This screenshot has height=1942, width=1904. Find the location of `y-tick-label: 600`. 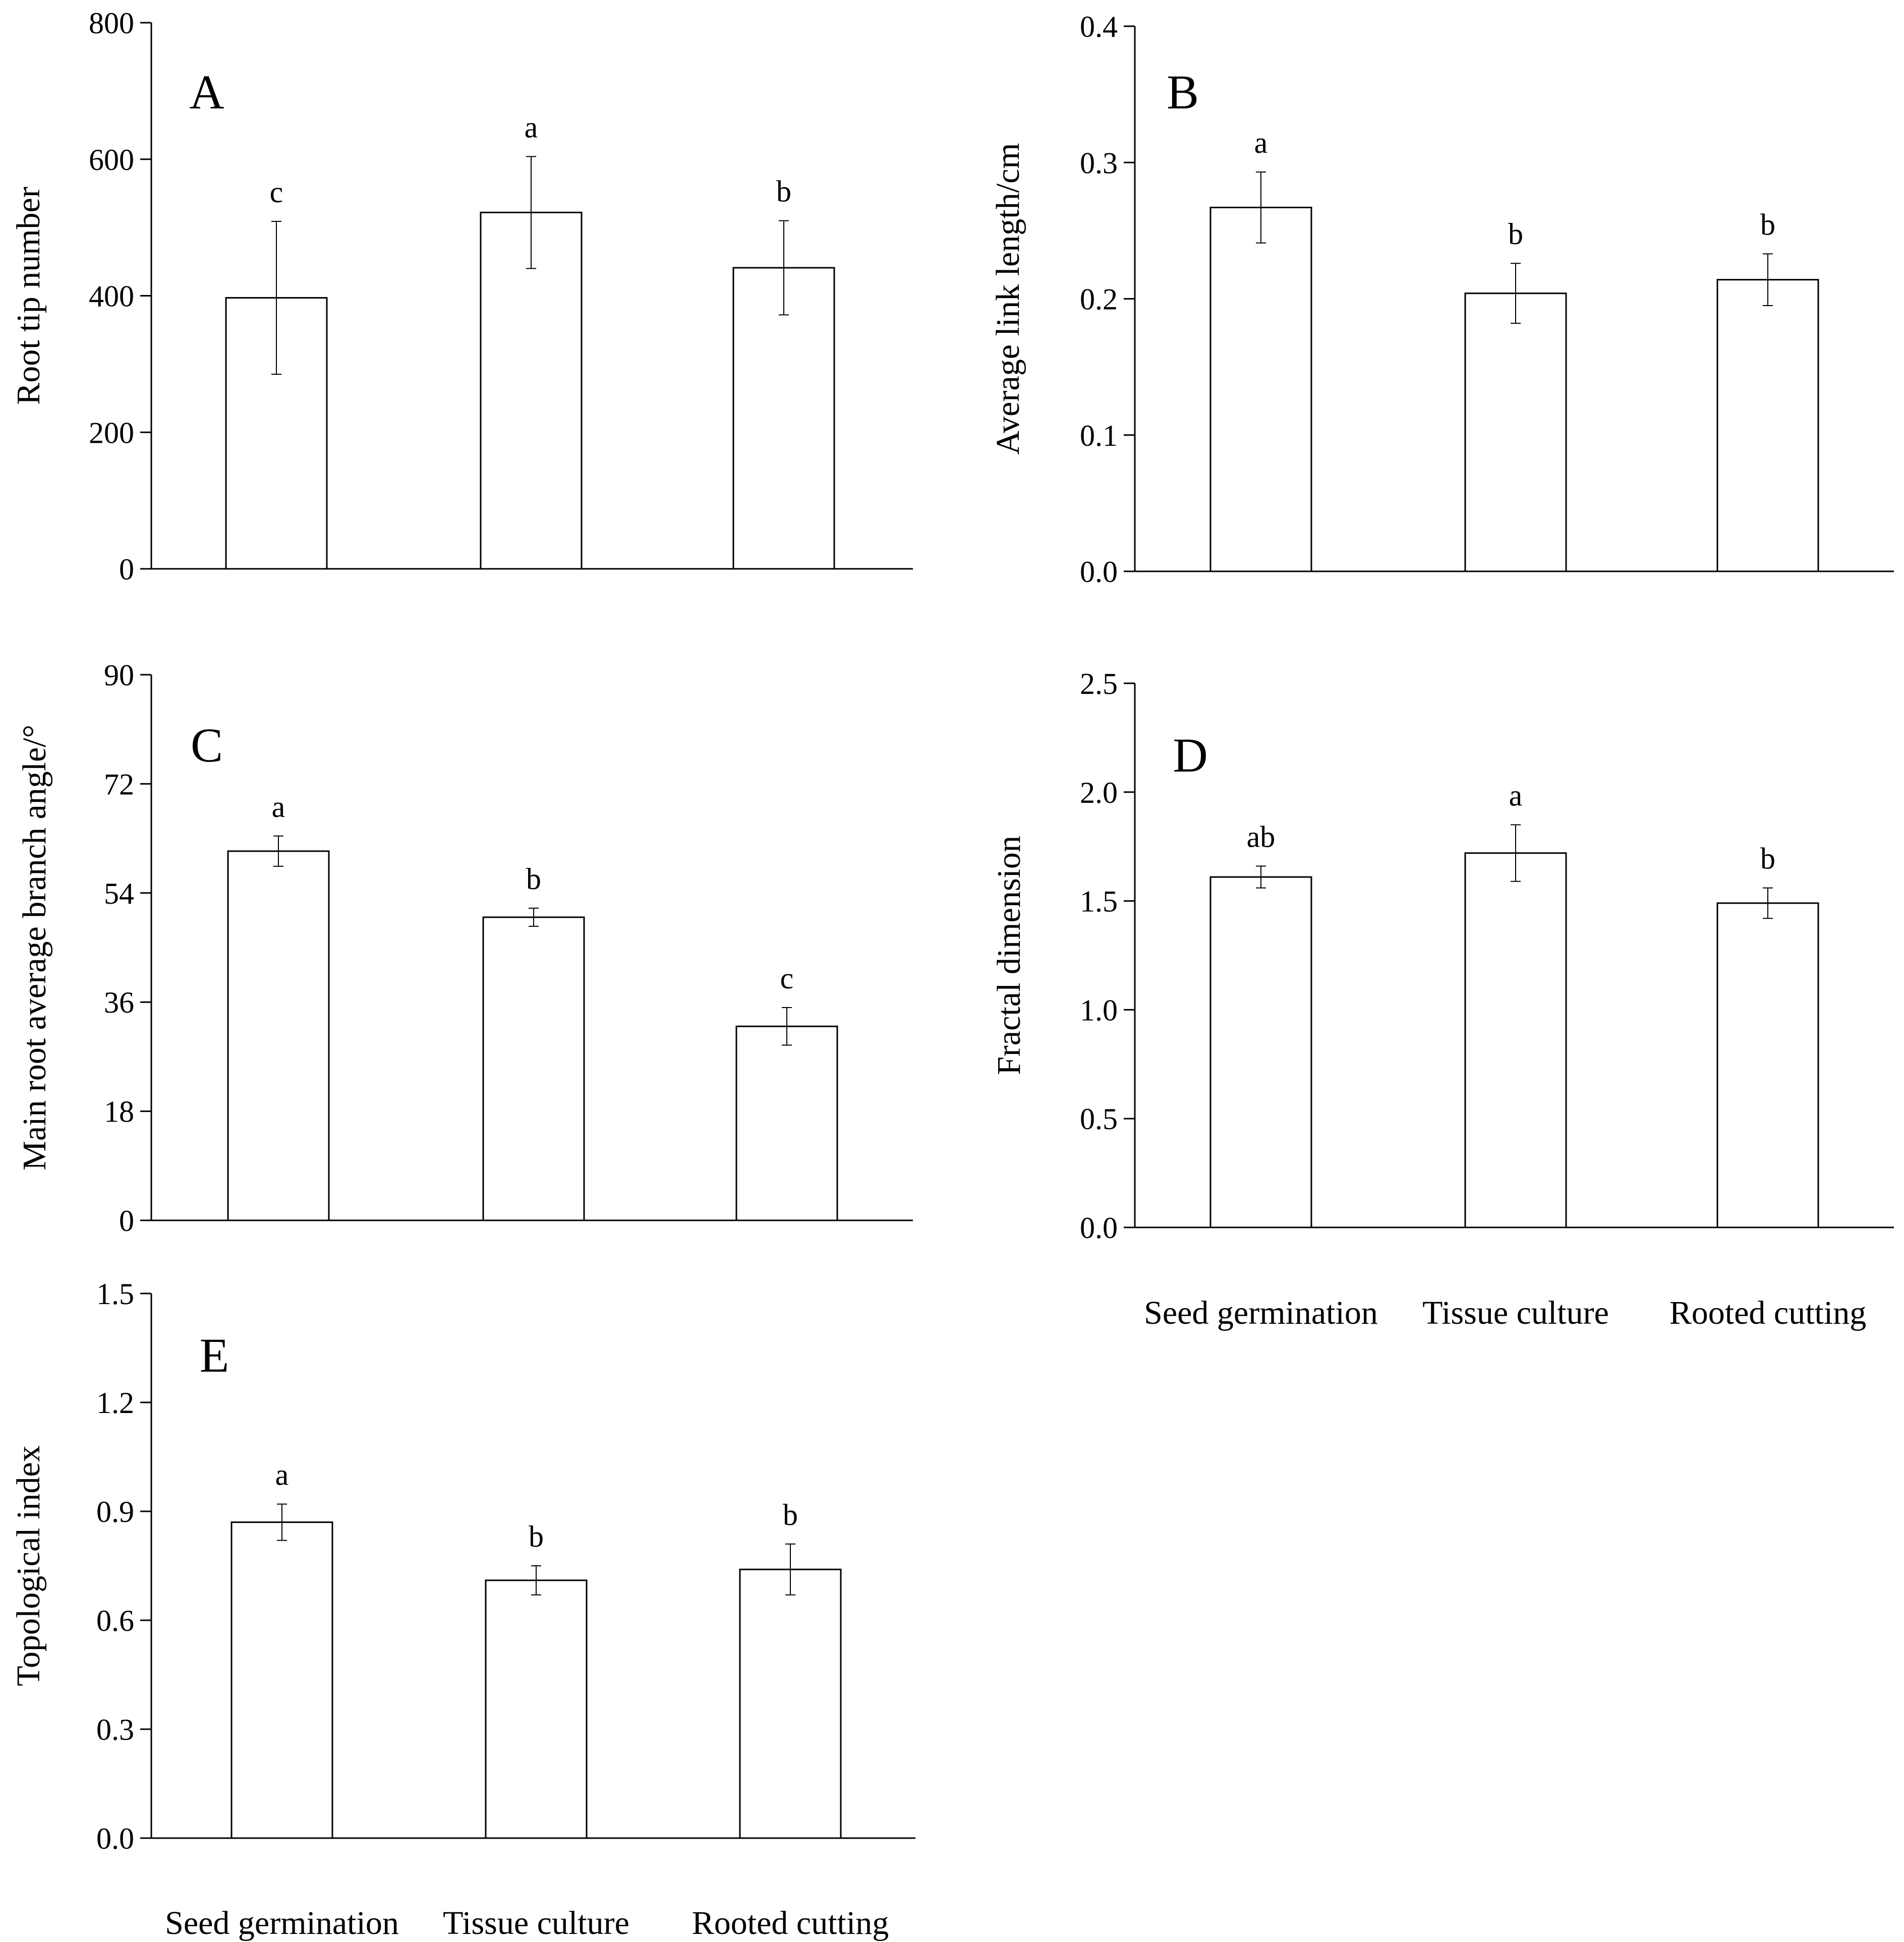

y-tick-label: 600 is located at coordinates (111, 159).